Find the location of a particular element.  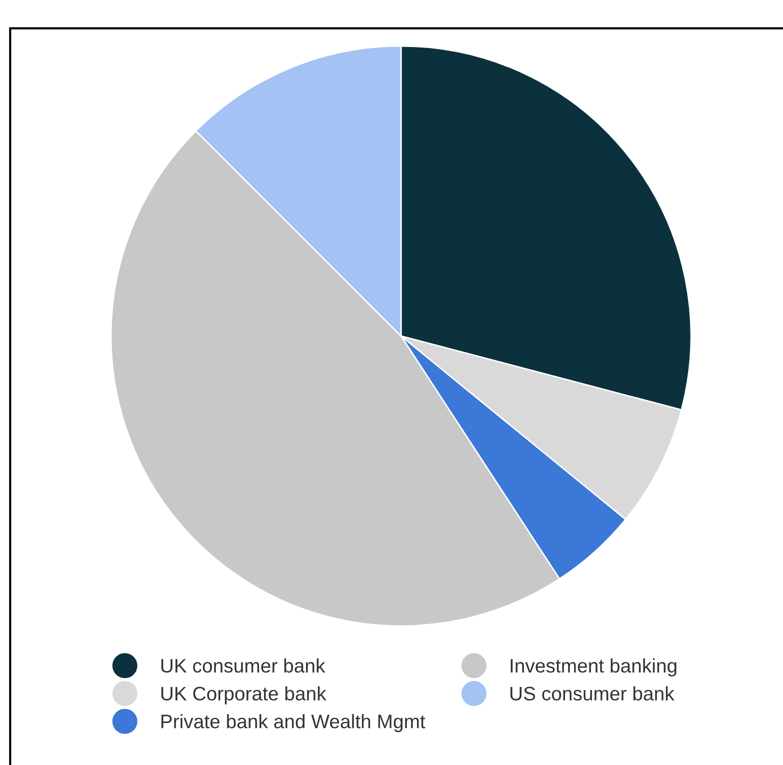

legend-label: Investment banking is located at coordinates (593, 667).